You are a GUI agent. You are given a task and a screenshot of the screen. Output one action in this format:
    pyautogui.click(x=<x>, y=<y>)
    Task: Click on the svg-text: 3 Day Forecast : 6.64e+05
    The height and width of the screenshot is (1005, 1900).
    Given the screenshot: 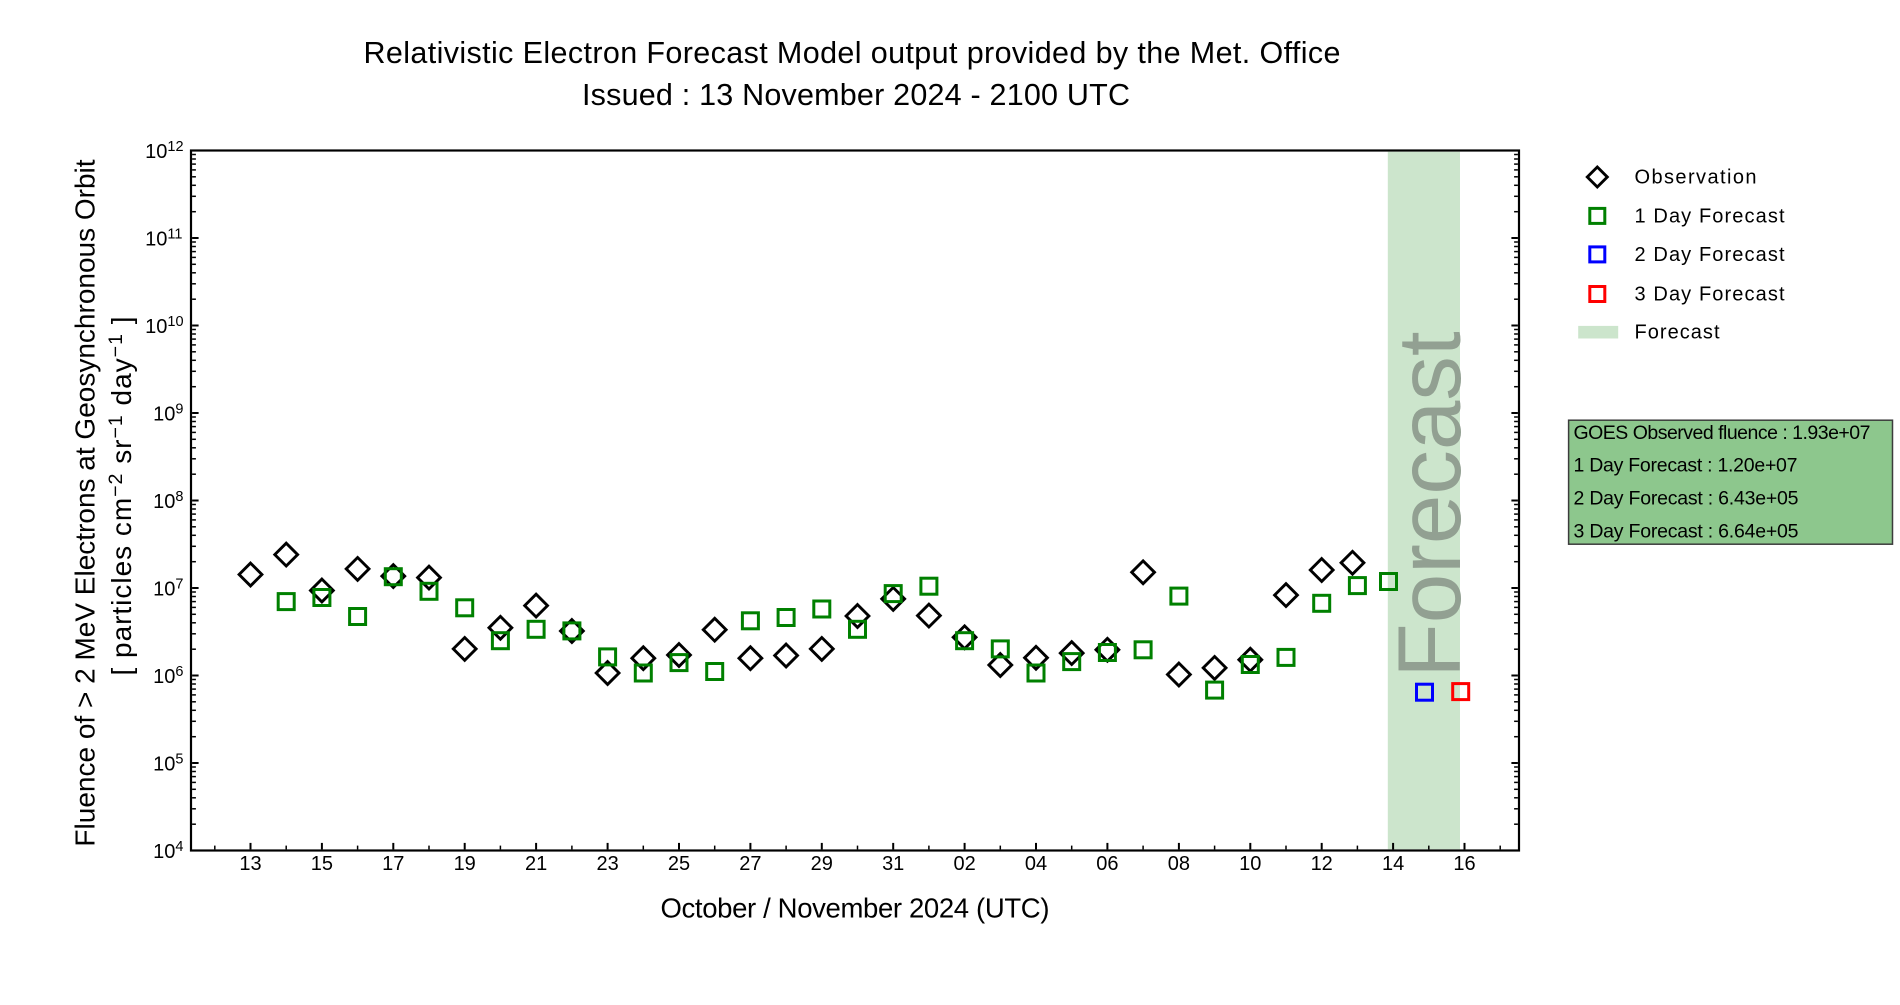 What is the action you would take?
    pyautogui.click(x=1686, y=532)
    